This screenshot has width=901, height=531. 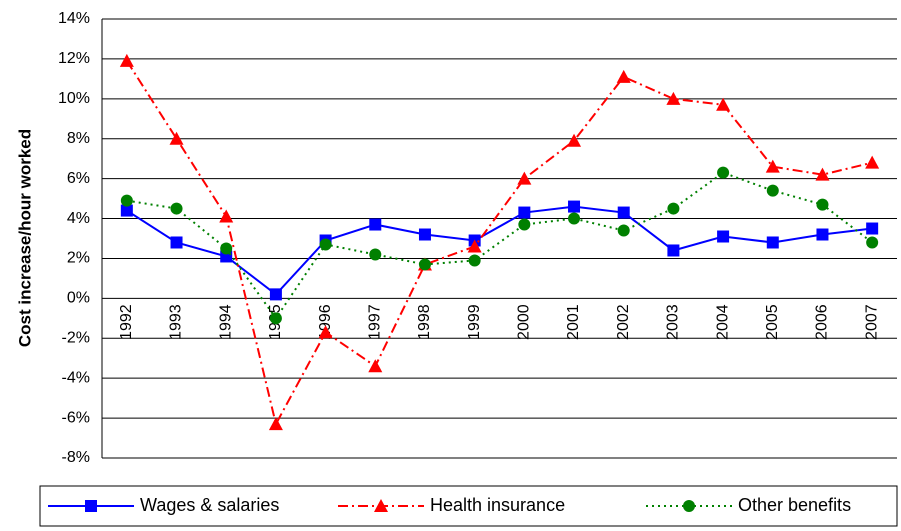 I want to click on x-tick-label: 1998, so click(x=424, y=322).